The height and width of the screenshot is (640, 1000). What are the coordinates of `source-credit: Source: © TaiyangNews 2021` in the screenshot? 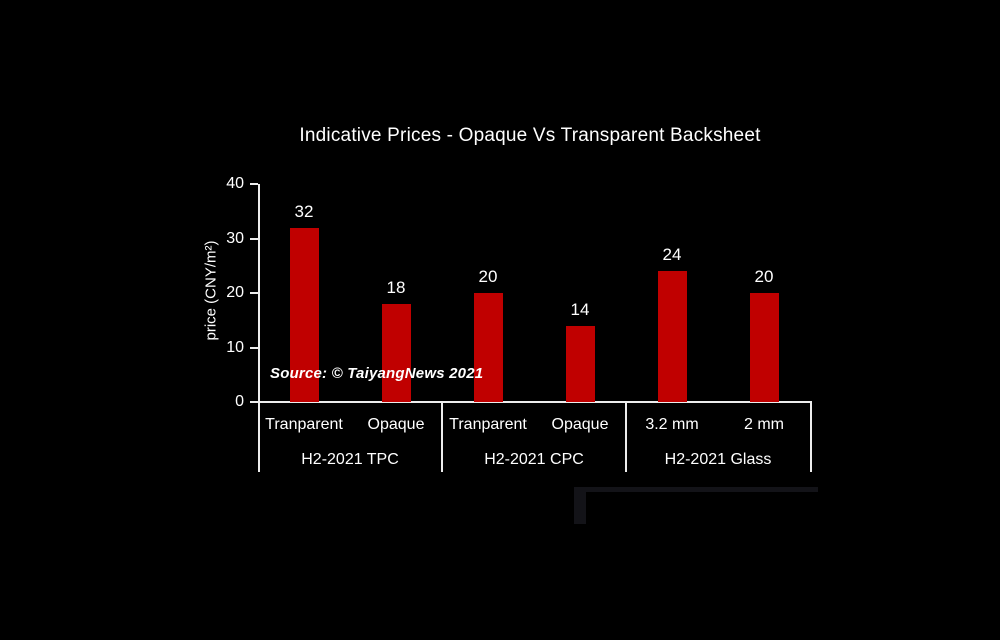 It's located at (377, 373).